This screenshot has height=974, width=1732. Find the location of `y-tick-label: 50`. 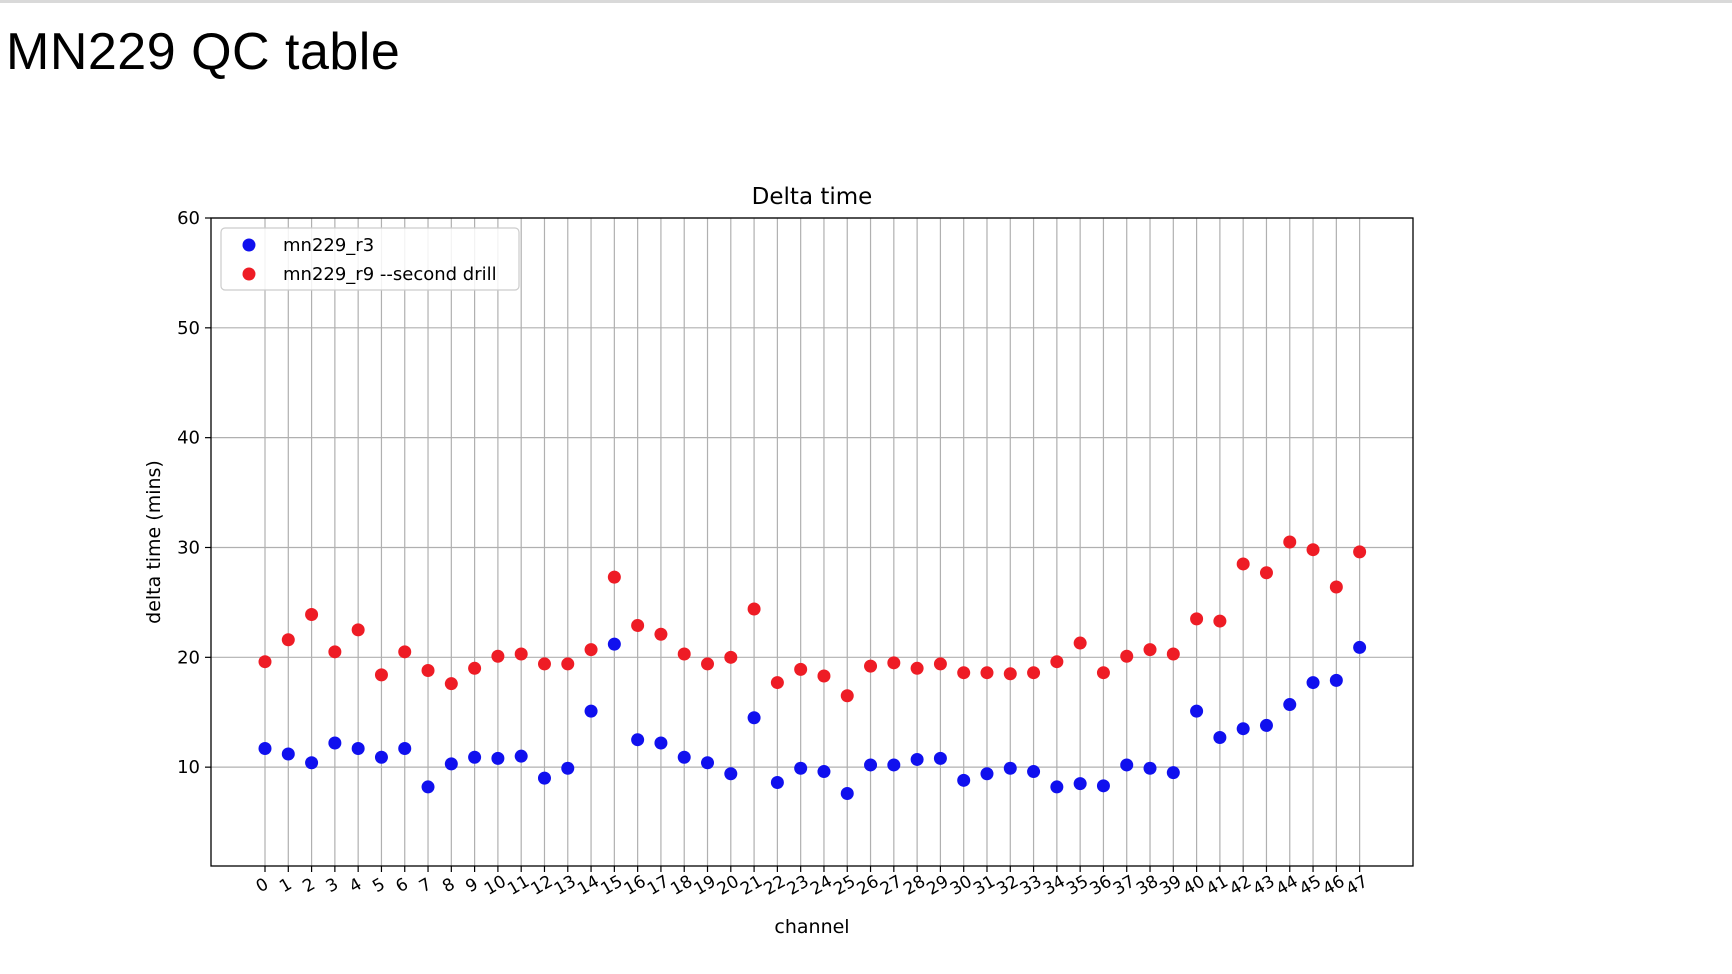

y-tick-label: 50 is located at coordinates (188, 328).